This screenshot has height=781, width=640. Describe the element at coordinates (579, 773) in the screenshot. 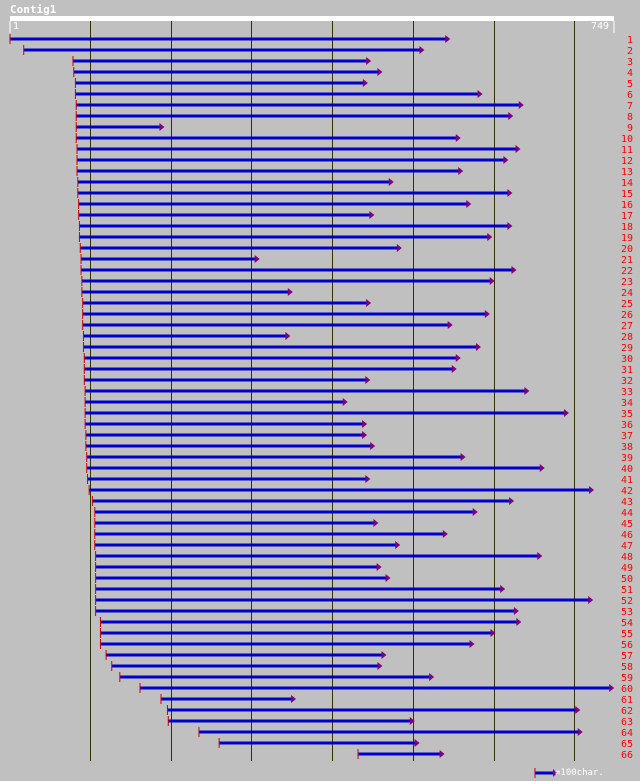

I see `legend-label: =100char.` at that location.